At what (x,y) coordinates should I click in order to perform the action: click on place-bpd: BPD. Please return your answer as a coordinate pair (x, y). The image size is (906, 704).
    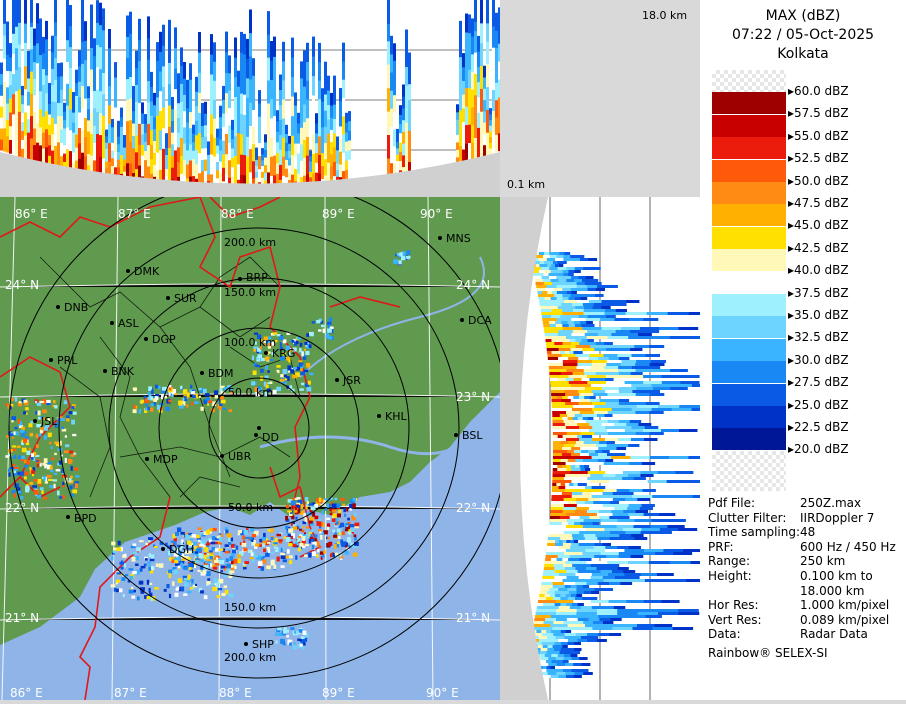
    Looking at the image, I should click on (85, 518).